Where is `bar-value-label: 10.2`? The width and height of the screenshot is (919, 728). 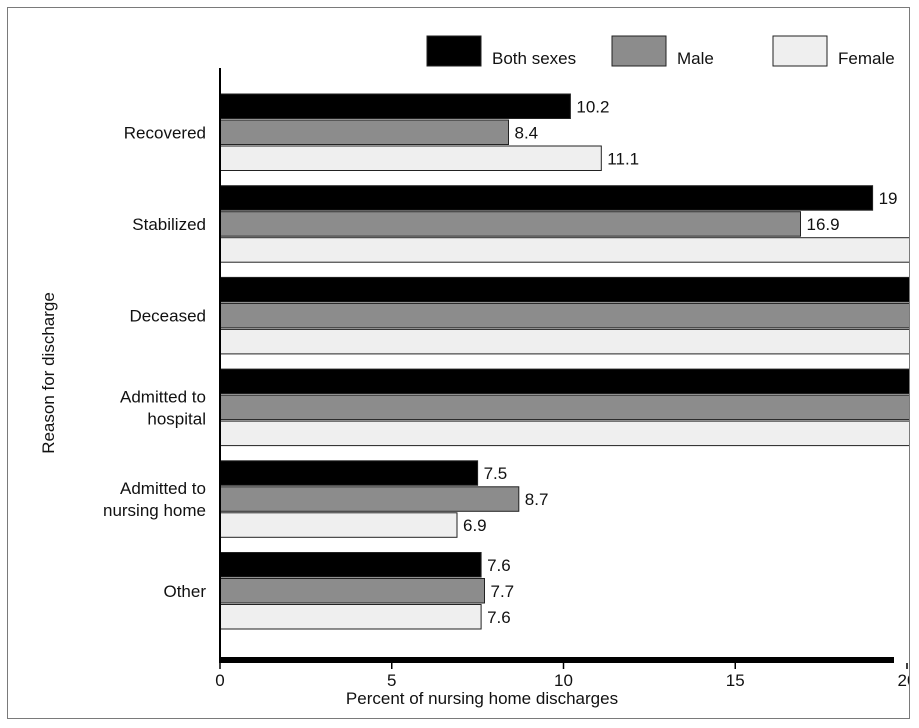 bar-value-label: 10.2 is located at coordinates (592, 106).